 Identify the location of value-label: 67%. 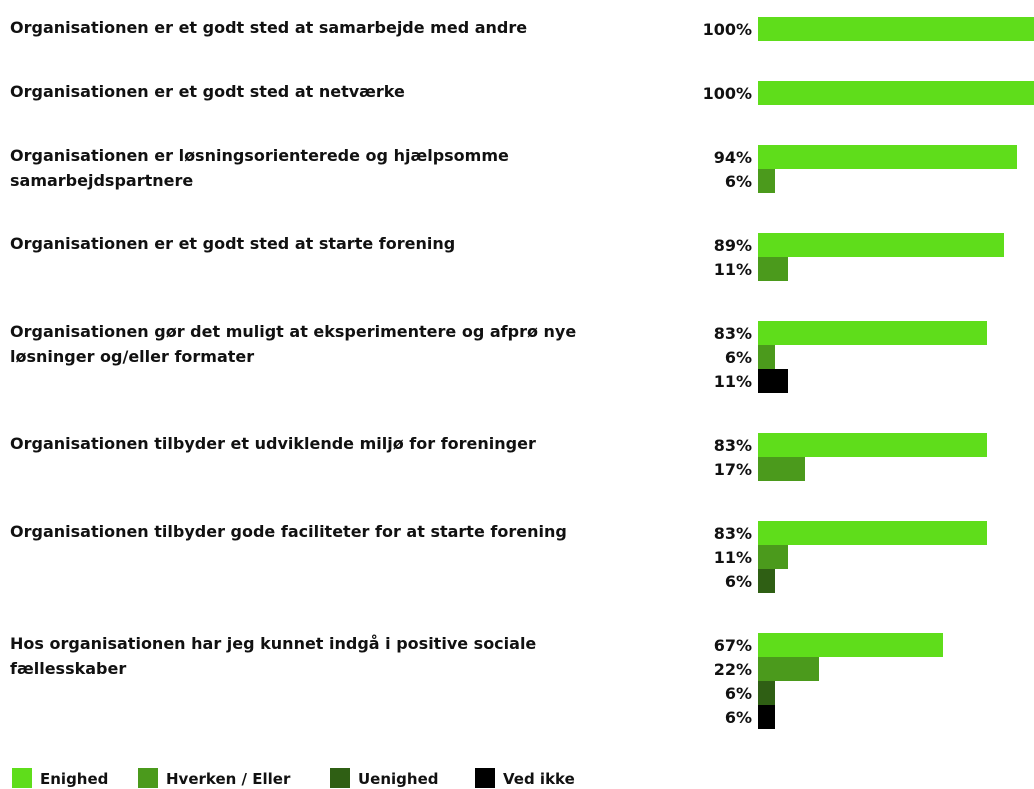
(732, 645).